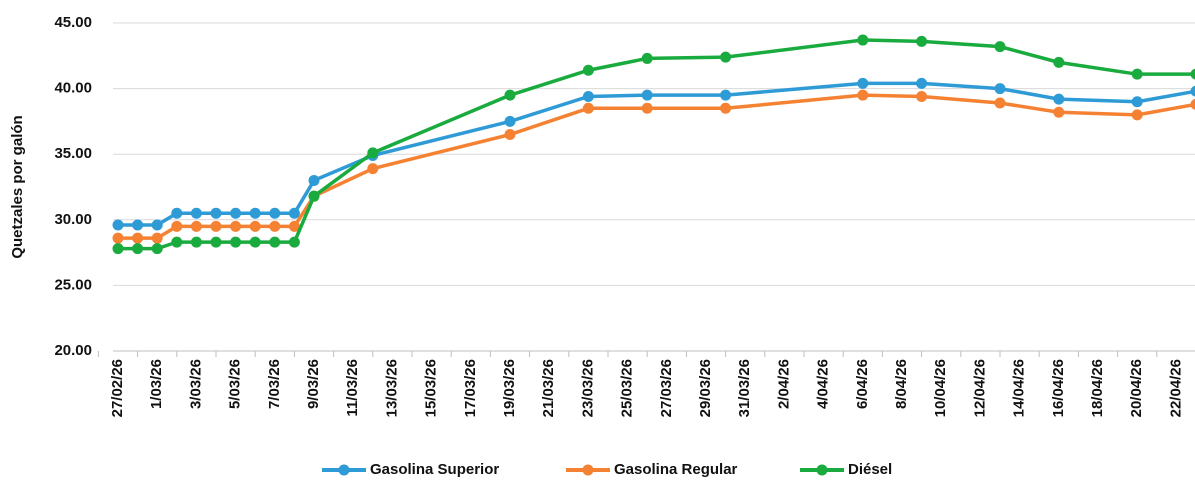  I want to click on x-tick-label: 15/03/26, so click(431, 388).